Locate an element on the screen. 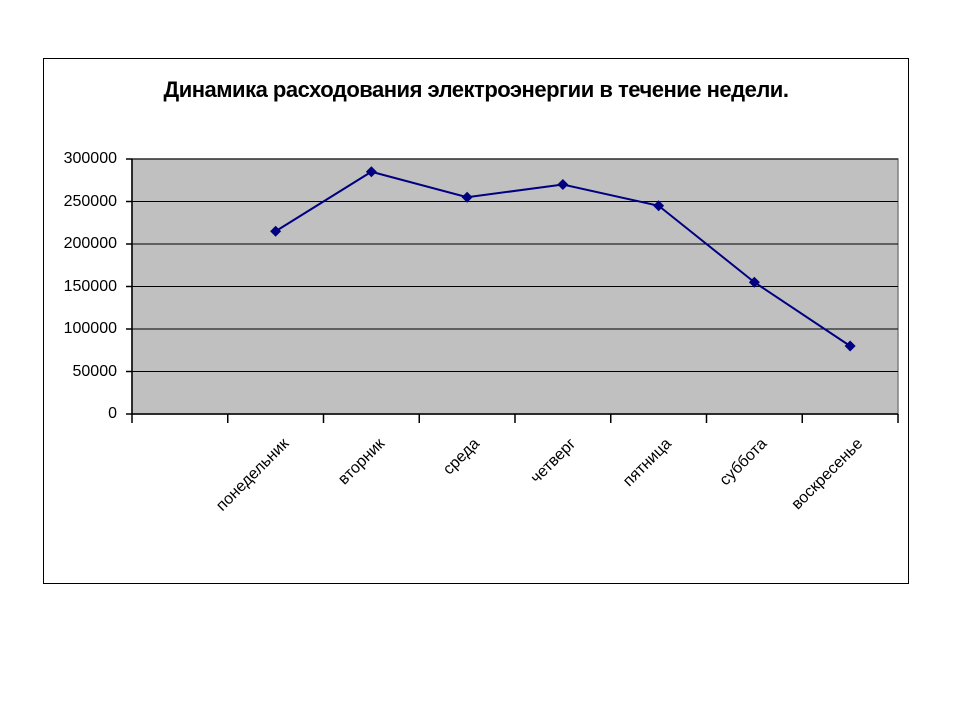  y-axis-label: 100000 is located at coordinates (90, 328).